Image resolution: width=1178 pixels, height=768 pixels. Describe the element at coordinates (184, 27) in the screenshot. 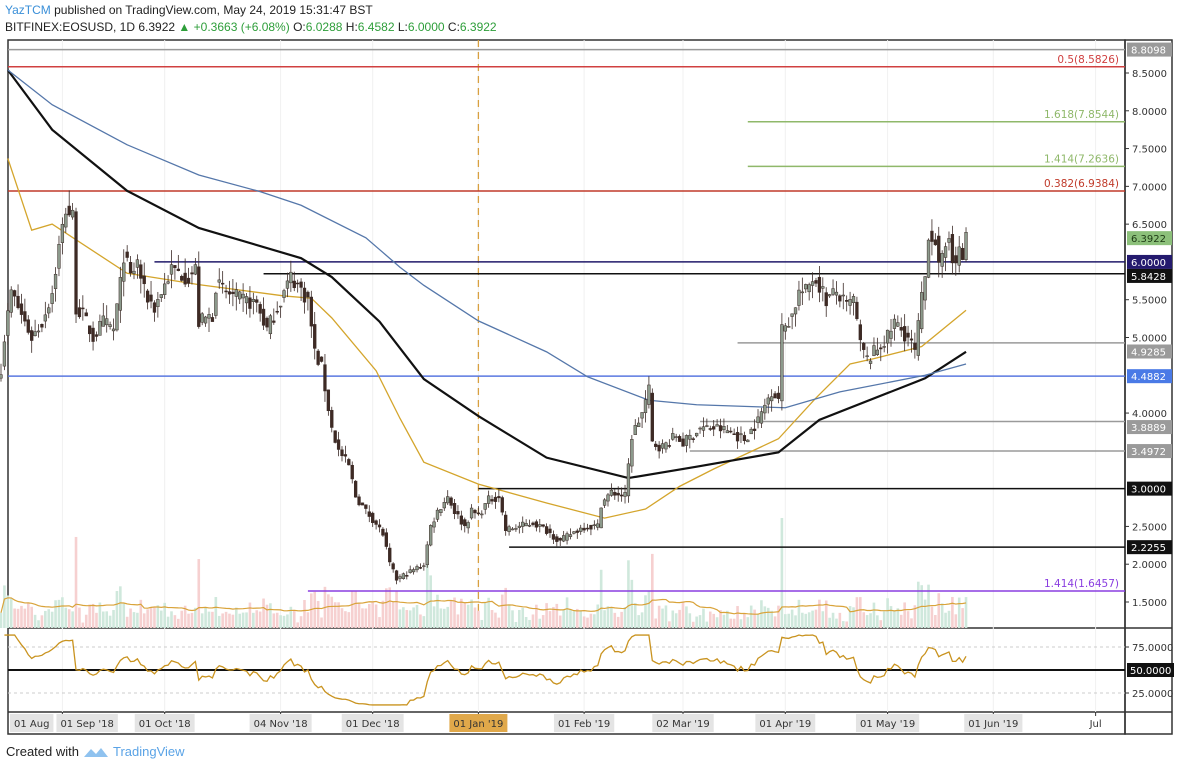

I see `up-arrow-icon: ▲` at that location.